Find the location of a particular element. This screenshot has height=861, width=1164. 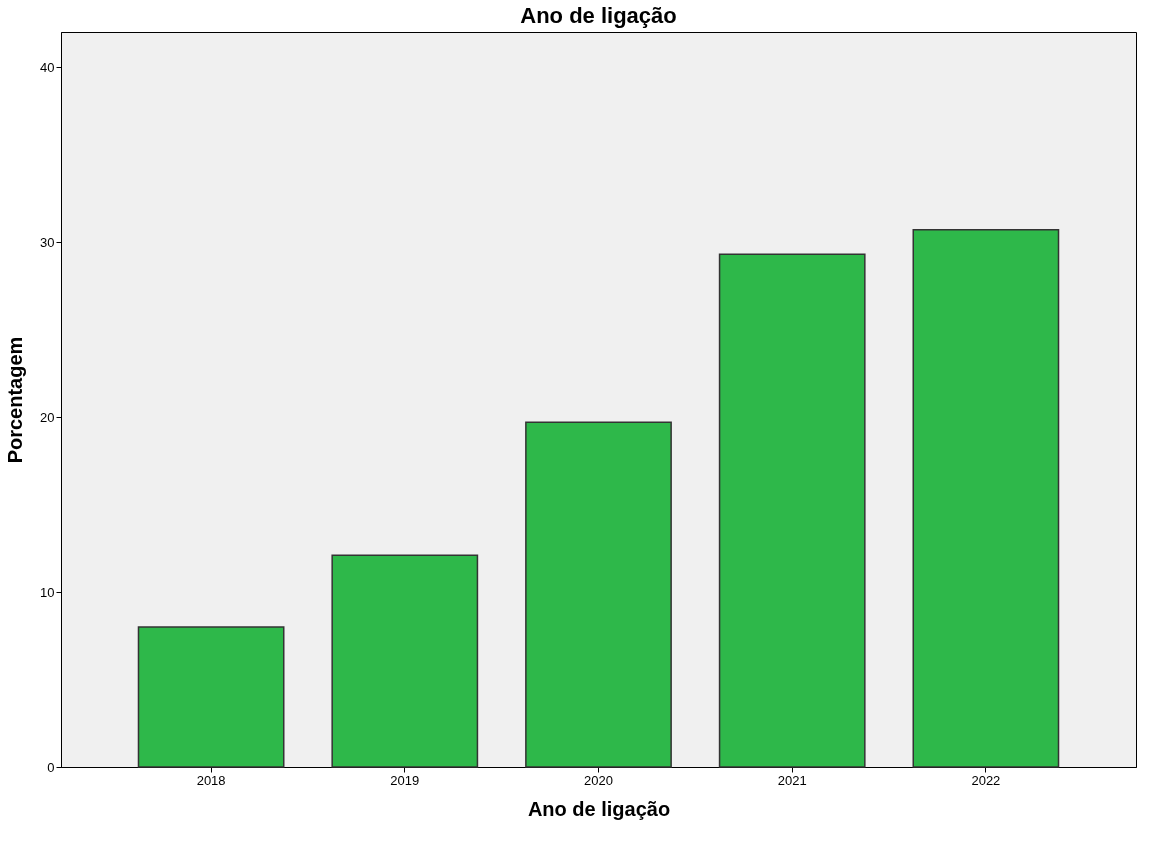

y-axis-title: Porcentagem is located at coordinates (15, 400).